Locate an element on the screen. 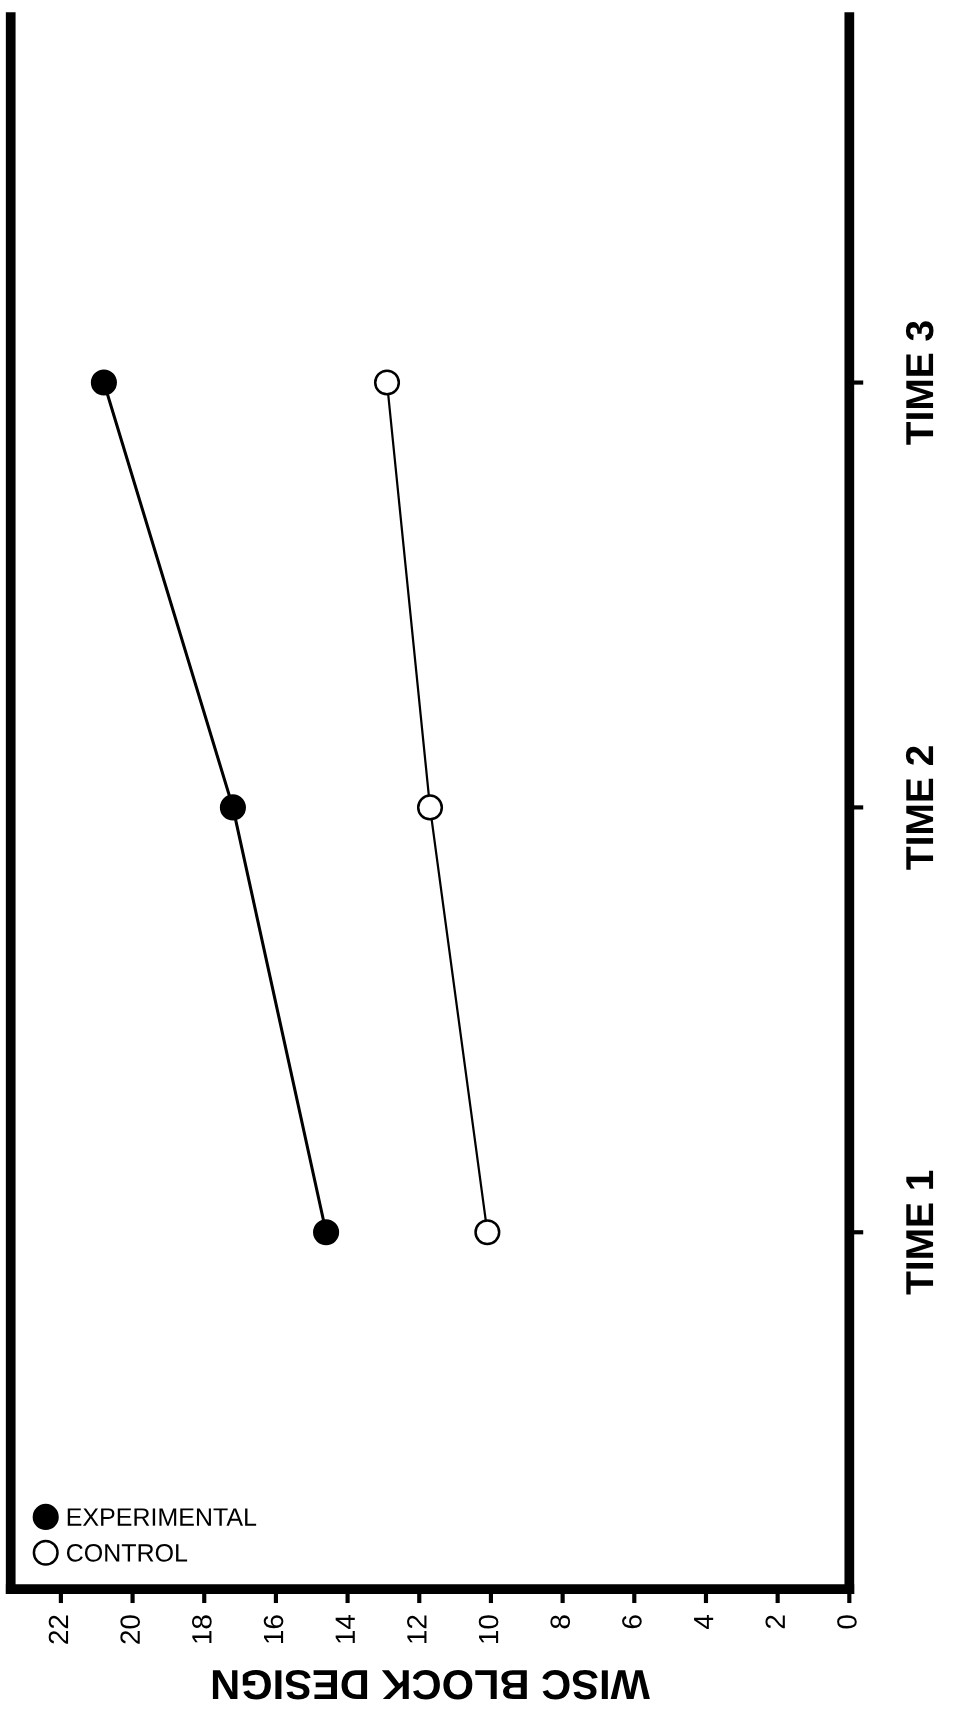 The width and height of the screenshot is (974, 1718). x-axis-title: WISC BLOCK DESIGN is located at coordinates (431, 1684).